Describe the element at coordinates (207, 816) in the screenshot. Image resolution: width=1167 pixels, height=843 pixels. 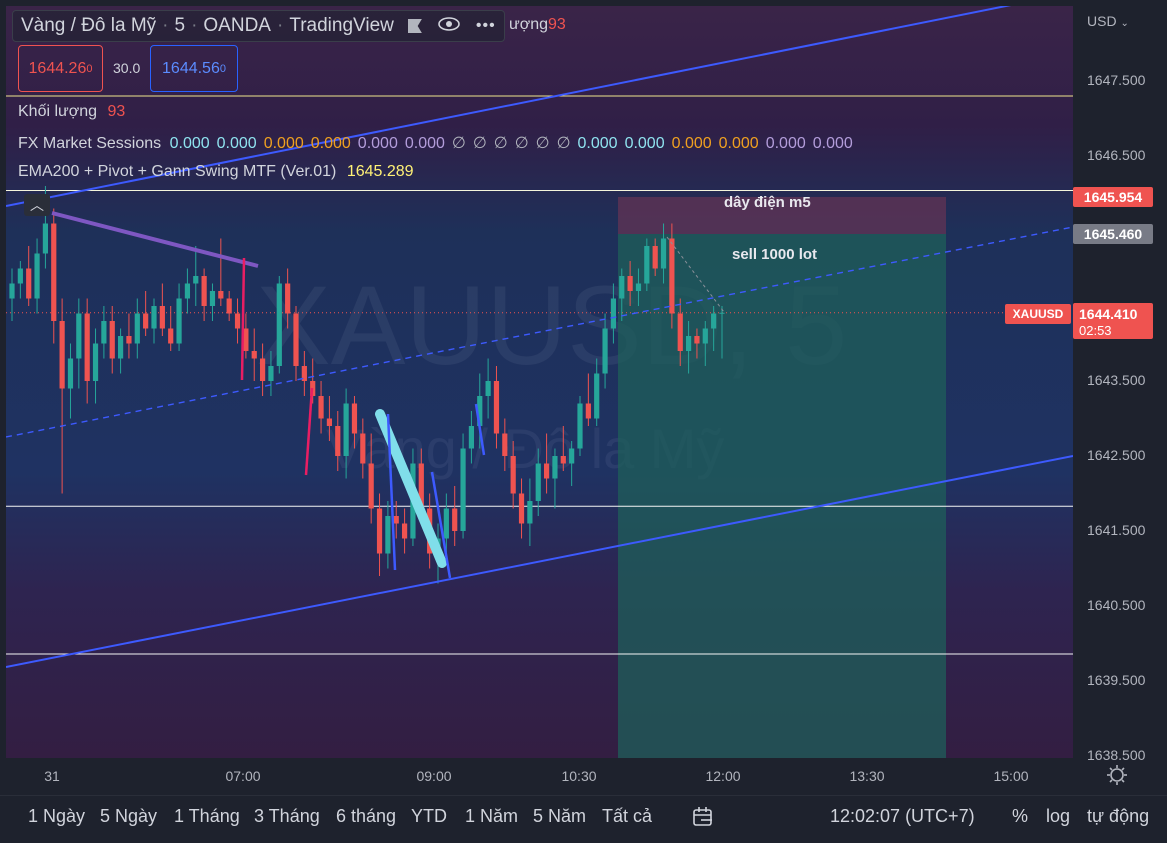
I see `range-button: 1 Tháng` at that location.